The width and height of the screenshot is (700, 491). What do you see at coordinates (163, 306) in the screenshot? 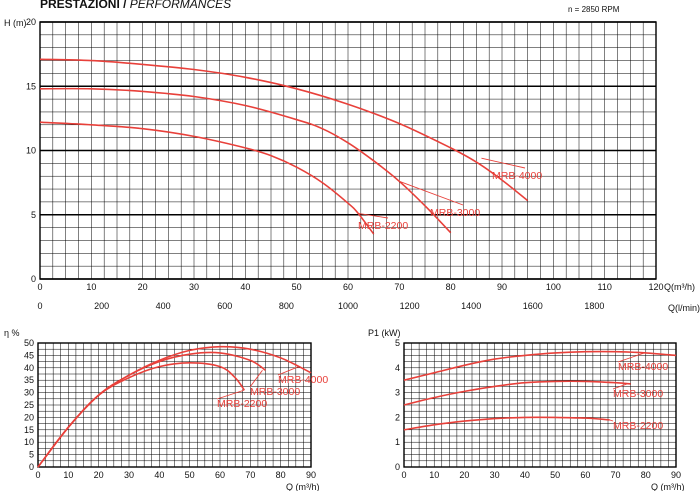
I see `x2-tick-label: 400` at bounding box center [163, 306].